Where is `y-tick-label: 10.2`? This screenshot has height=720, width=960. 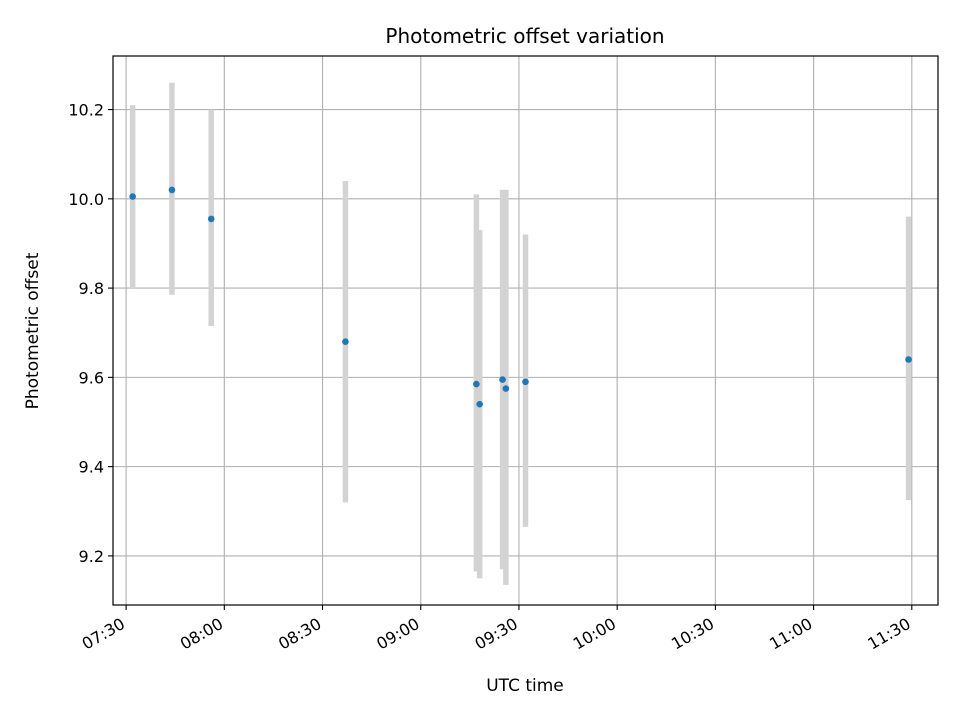 y-tick-label: 10.2 is located at coordinates (86, 110).